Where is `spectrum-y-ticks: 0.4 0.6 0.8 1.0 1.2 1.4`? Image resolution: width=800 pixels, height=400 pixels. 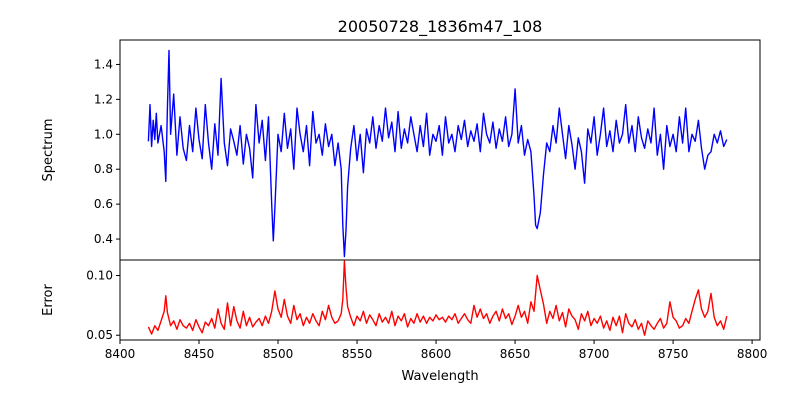
spectrum-y-ticks: 0.4 0.6 0.8 1.0 1.2 1.4 is located at coordinates (107, 151).